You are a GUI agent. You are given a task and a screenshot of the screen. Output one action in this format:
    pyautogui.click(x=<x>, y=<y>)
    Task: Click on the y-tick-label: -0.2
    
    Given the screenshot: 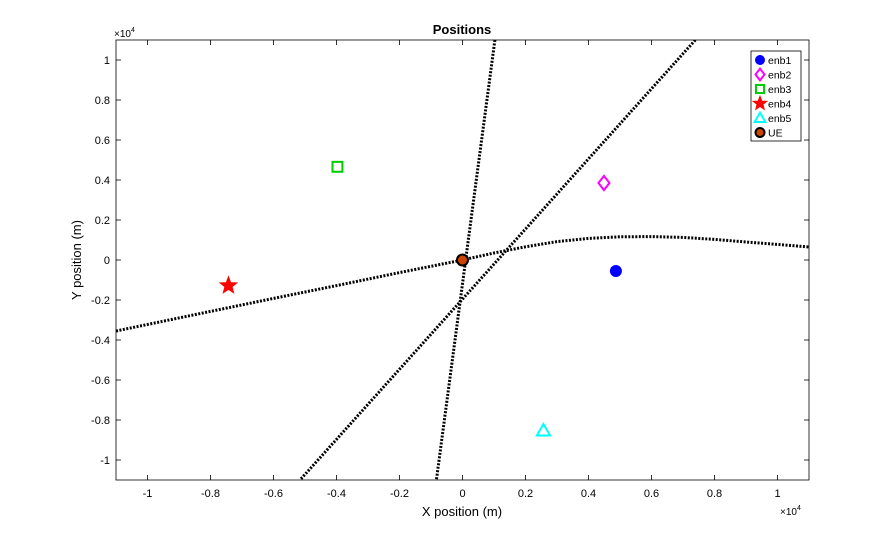 What is the action you would take?
    pyautogui.click(x=100, y=301)
    